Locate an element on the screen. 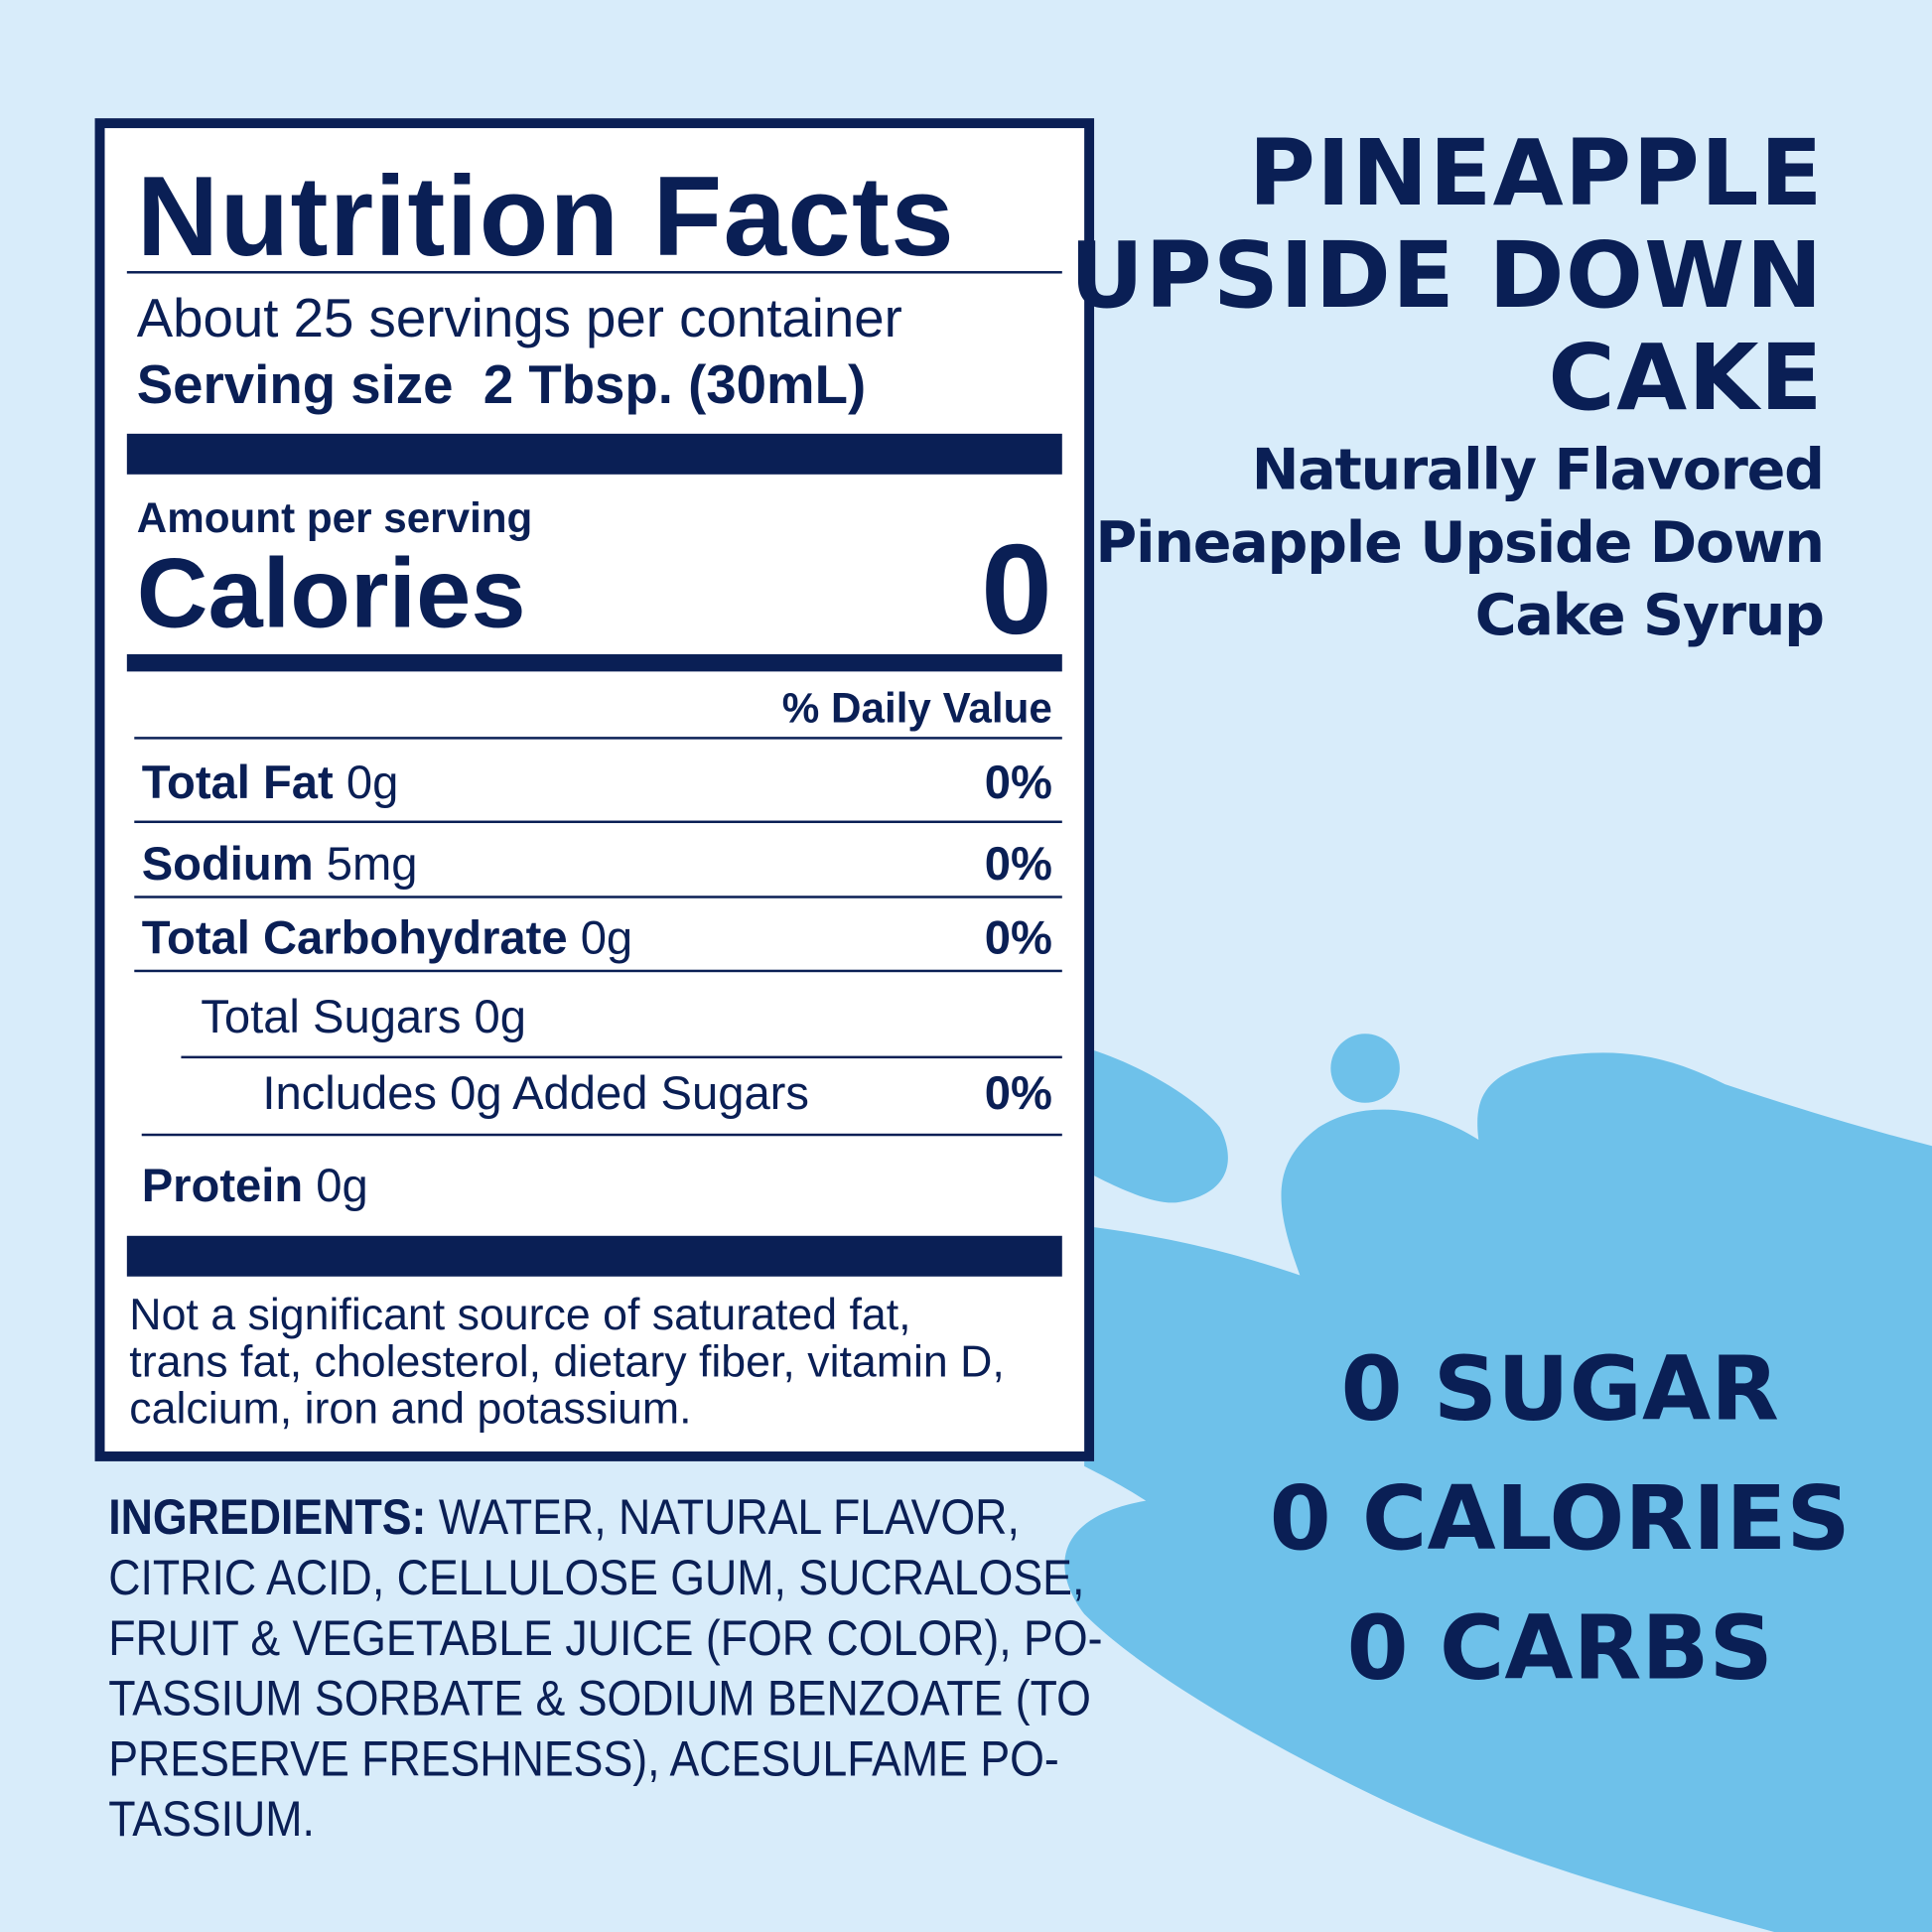  serving-size-value: 2 Tbsp. (30mL) is located at coordinates (675, 385).